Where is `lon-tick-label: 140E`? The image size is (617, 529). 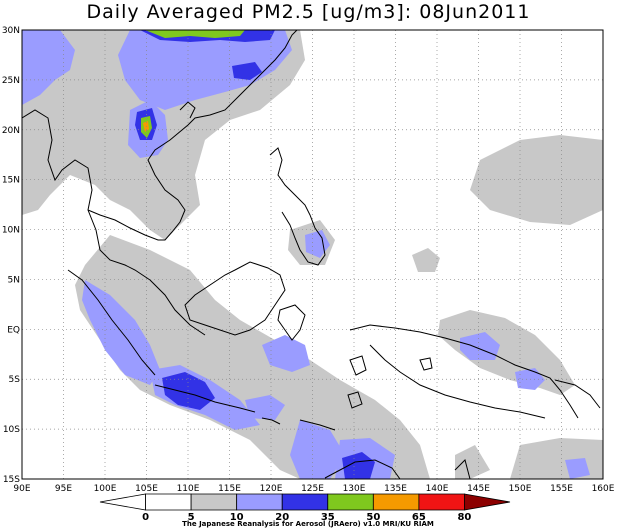 lon-tick-label: 140E is located at coordinates (437, 489).